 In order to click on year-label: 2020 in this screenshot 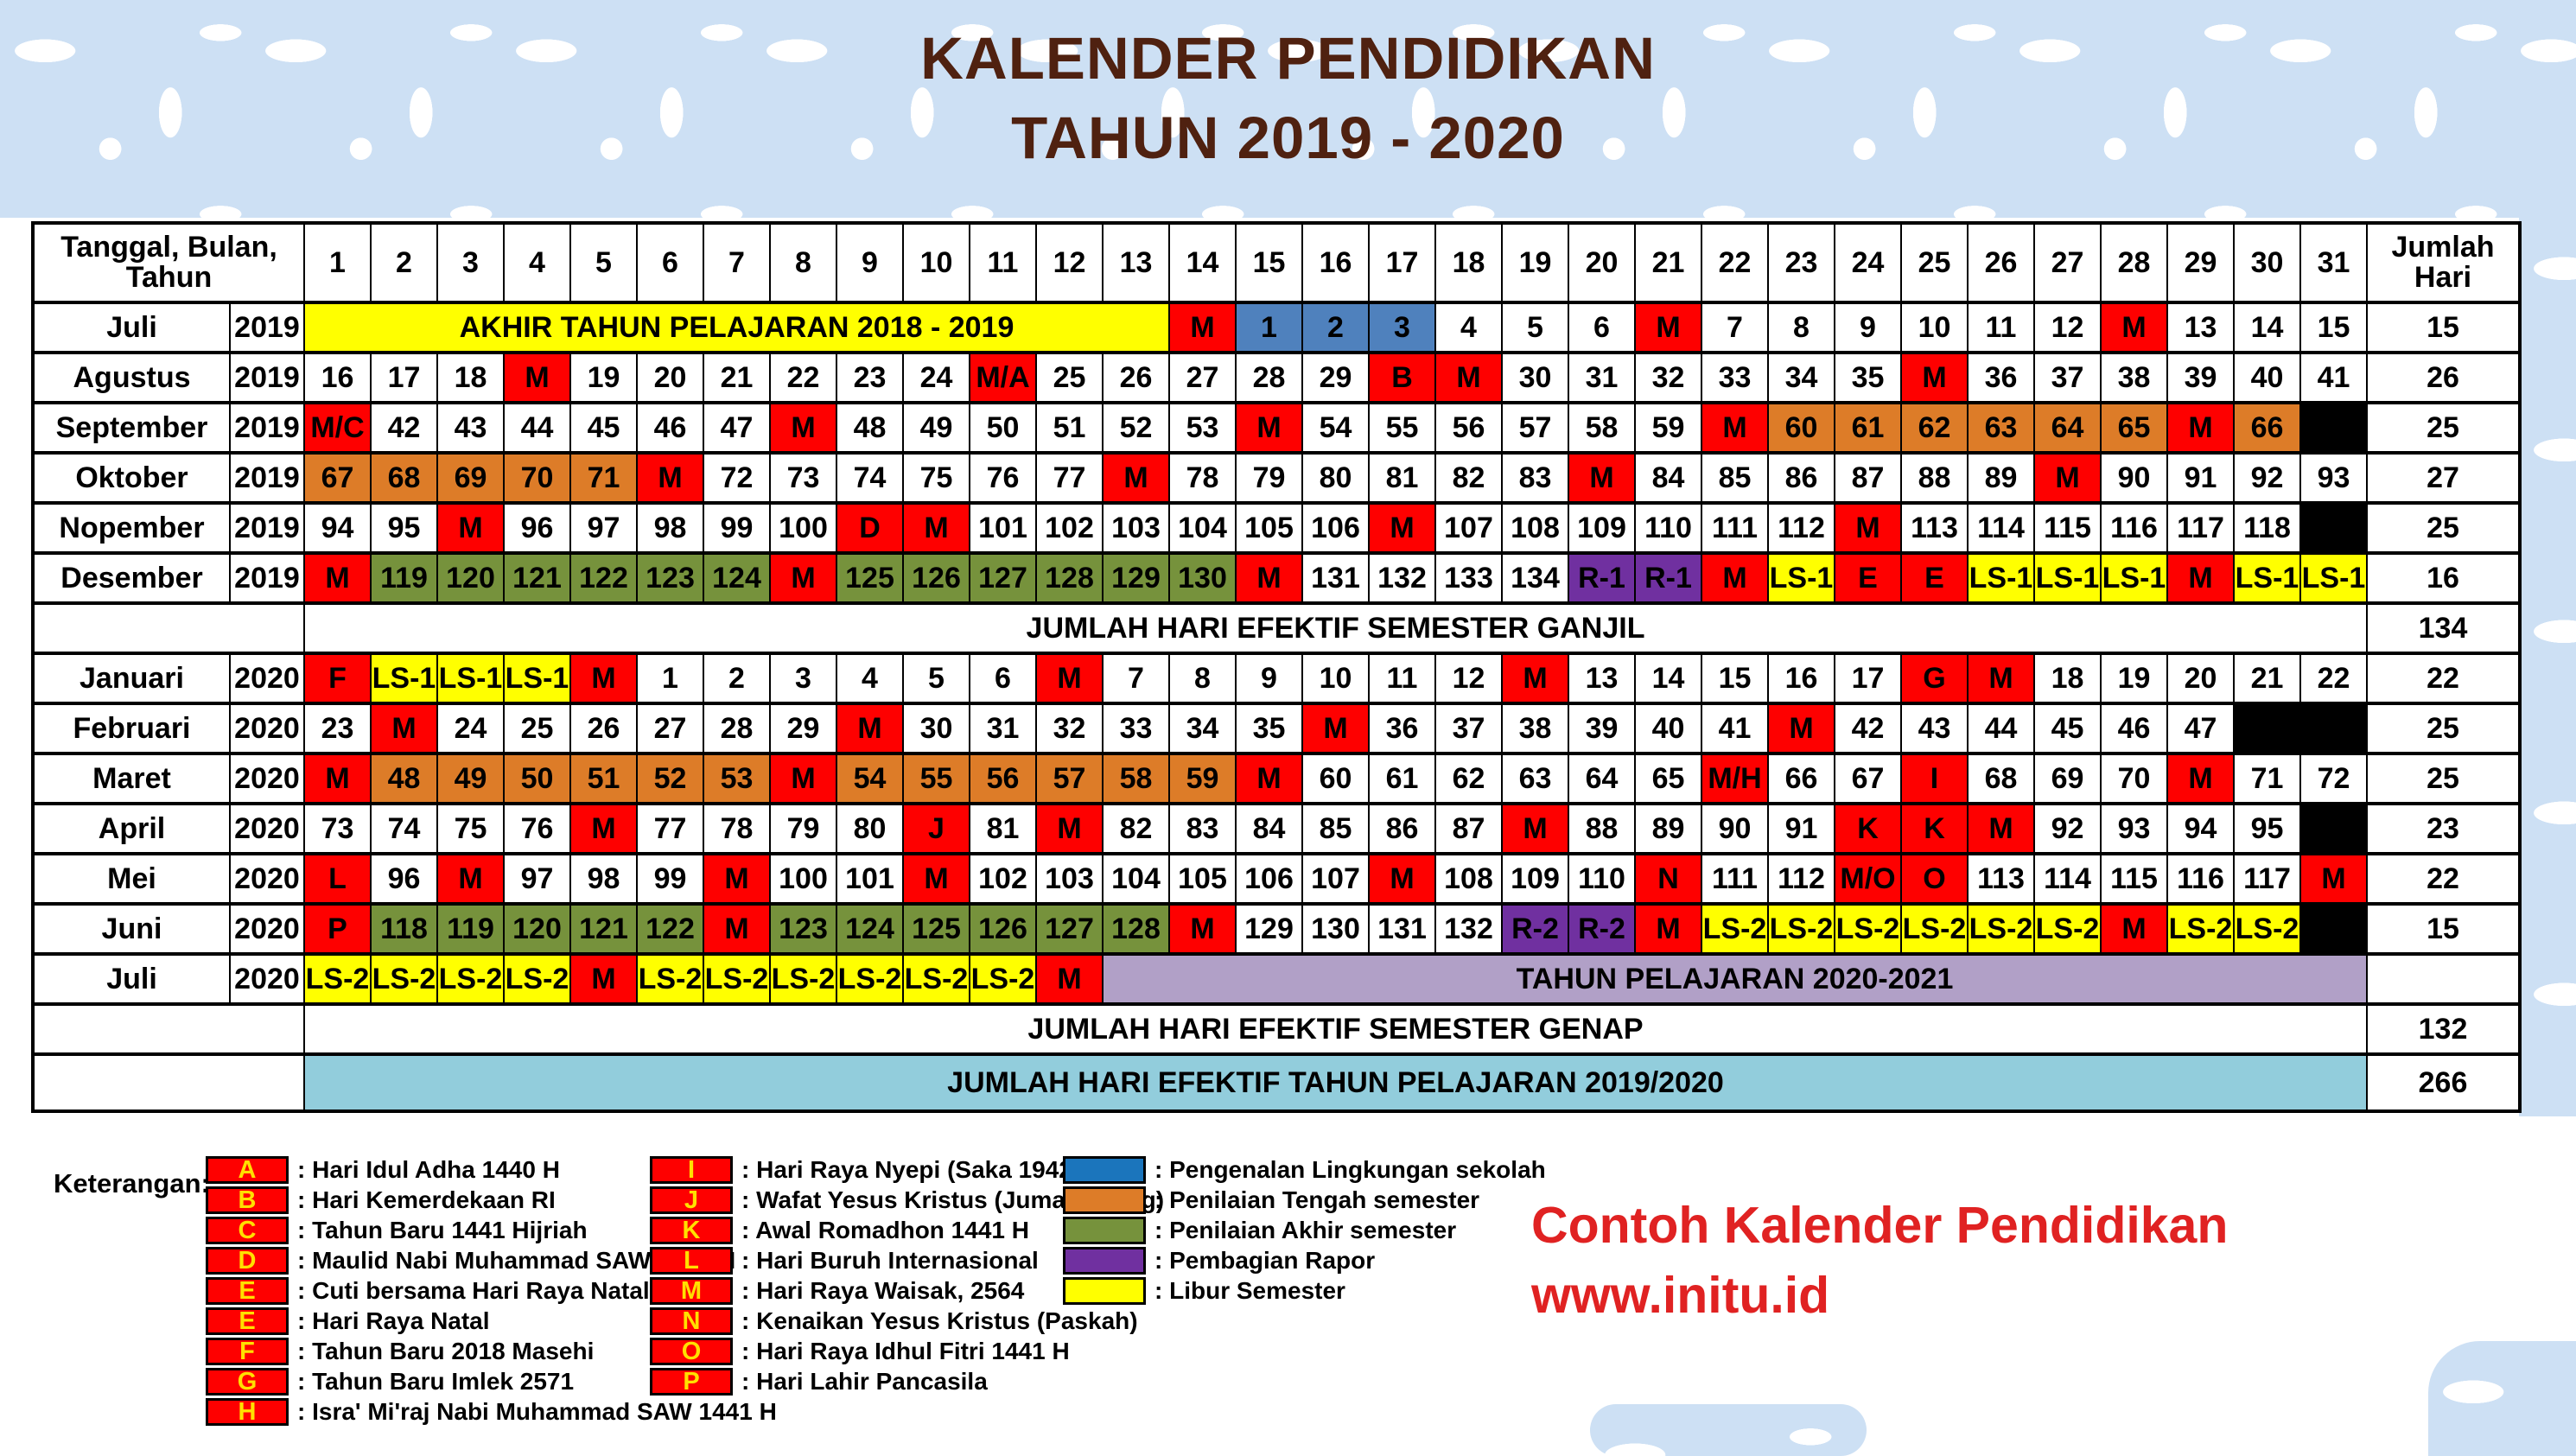, I will do `click(267, 879)`.